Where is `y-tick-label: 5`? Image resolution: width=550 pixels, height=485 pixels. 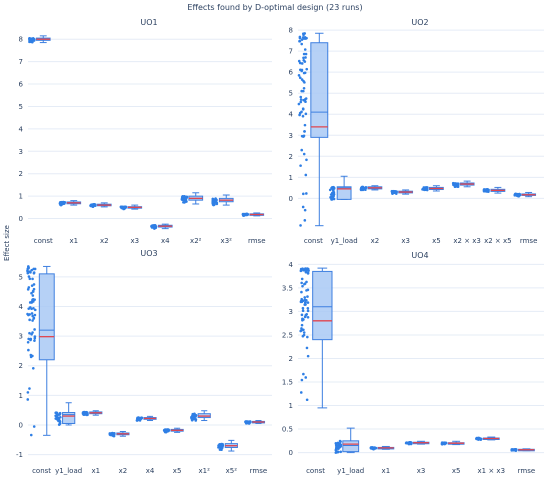 y-tick-label: 5 is located at coordinates (21, 277).